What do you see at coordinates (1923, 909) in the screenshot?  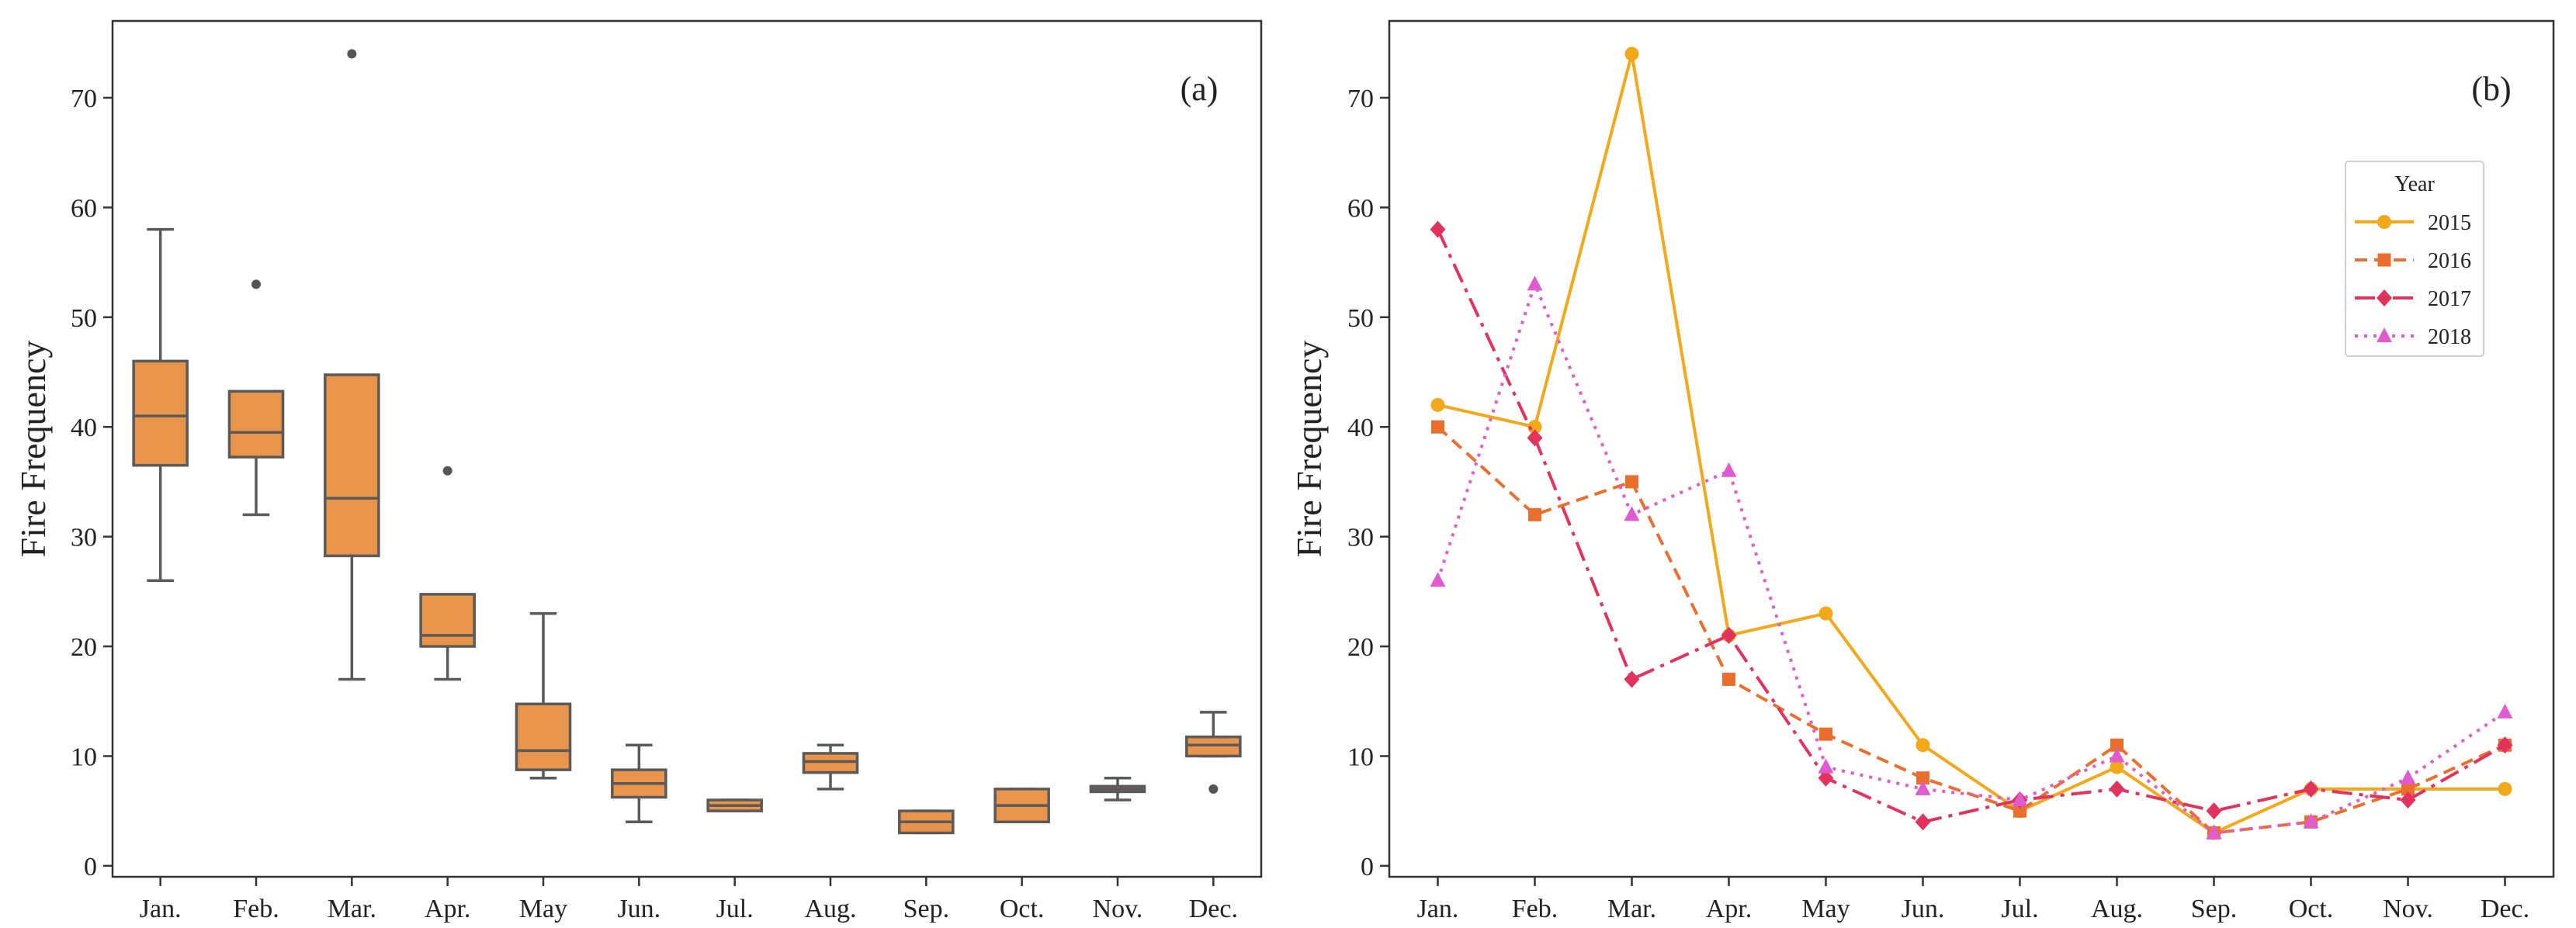 I see `x-tick-label: Jun.` at bounding box center [1923, 909].